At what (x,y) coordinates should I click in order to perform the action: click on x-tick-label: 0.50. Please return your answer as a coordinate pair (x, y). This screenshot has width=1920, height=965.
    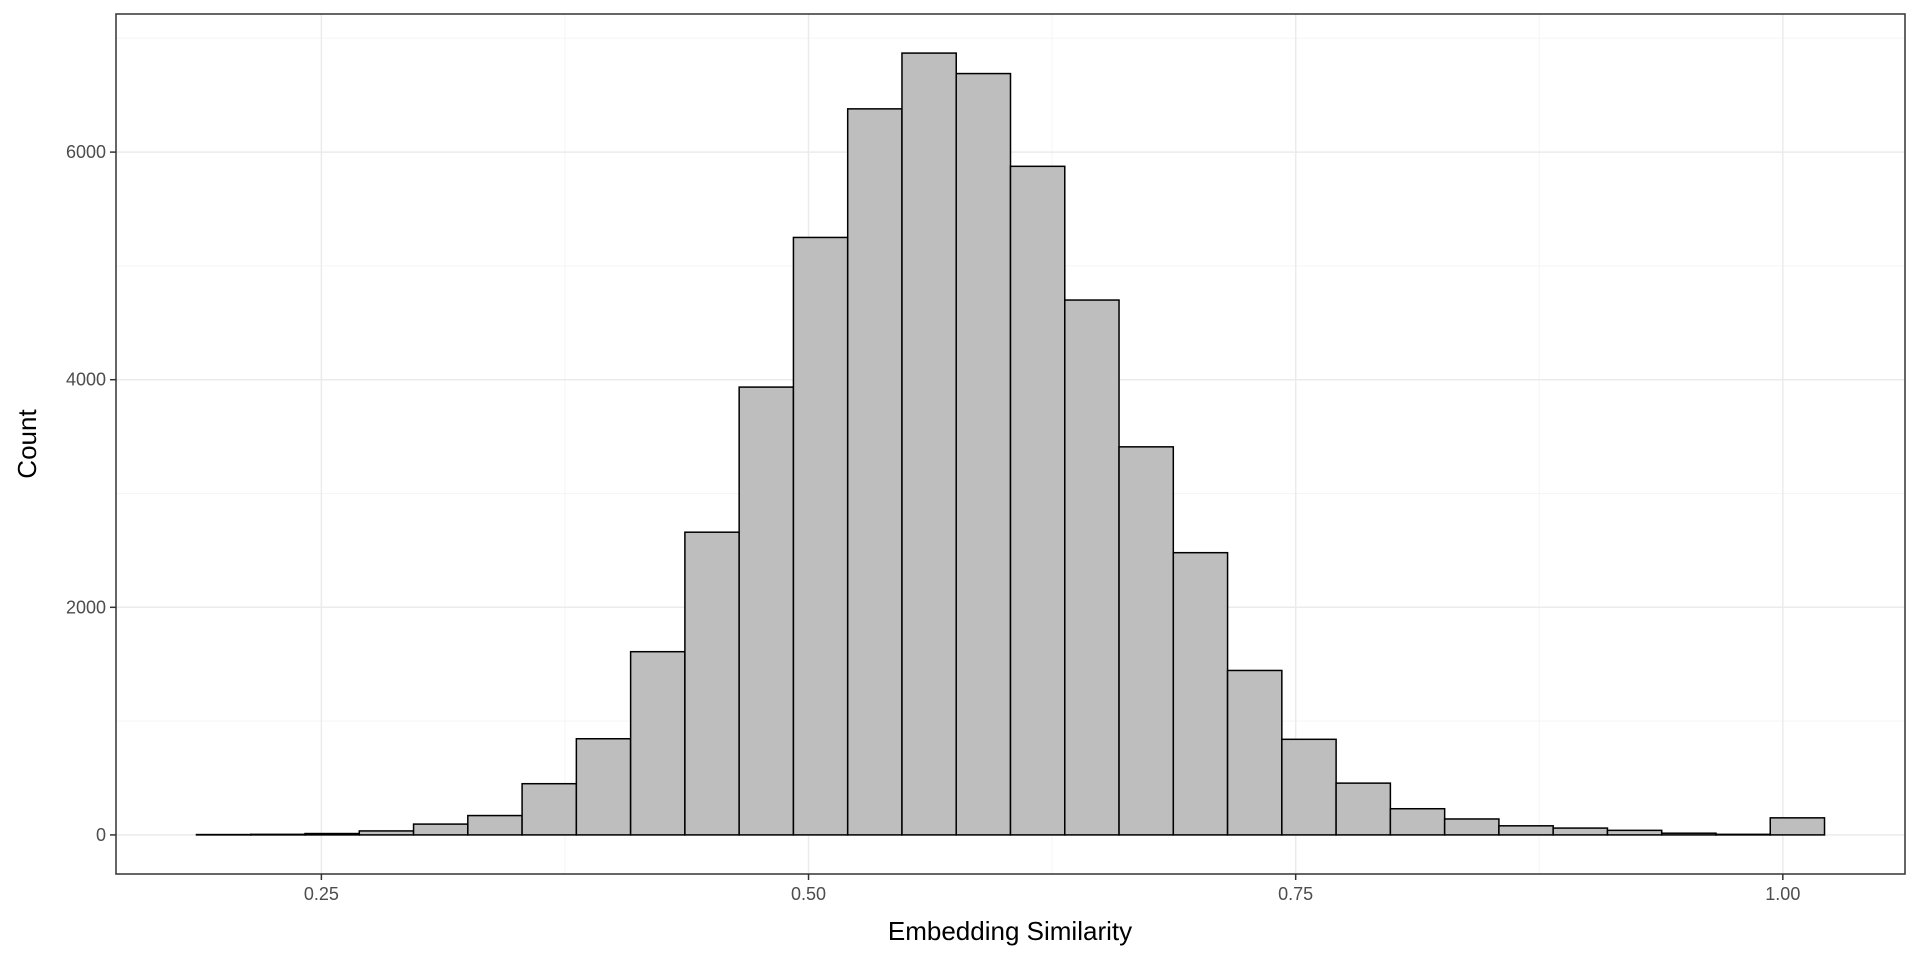
    Looking at the image, I should click on (808, 894).